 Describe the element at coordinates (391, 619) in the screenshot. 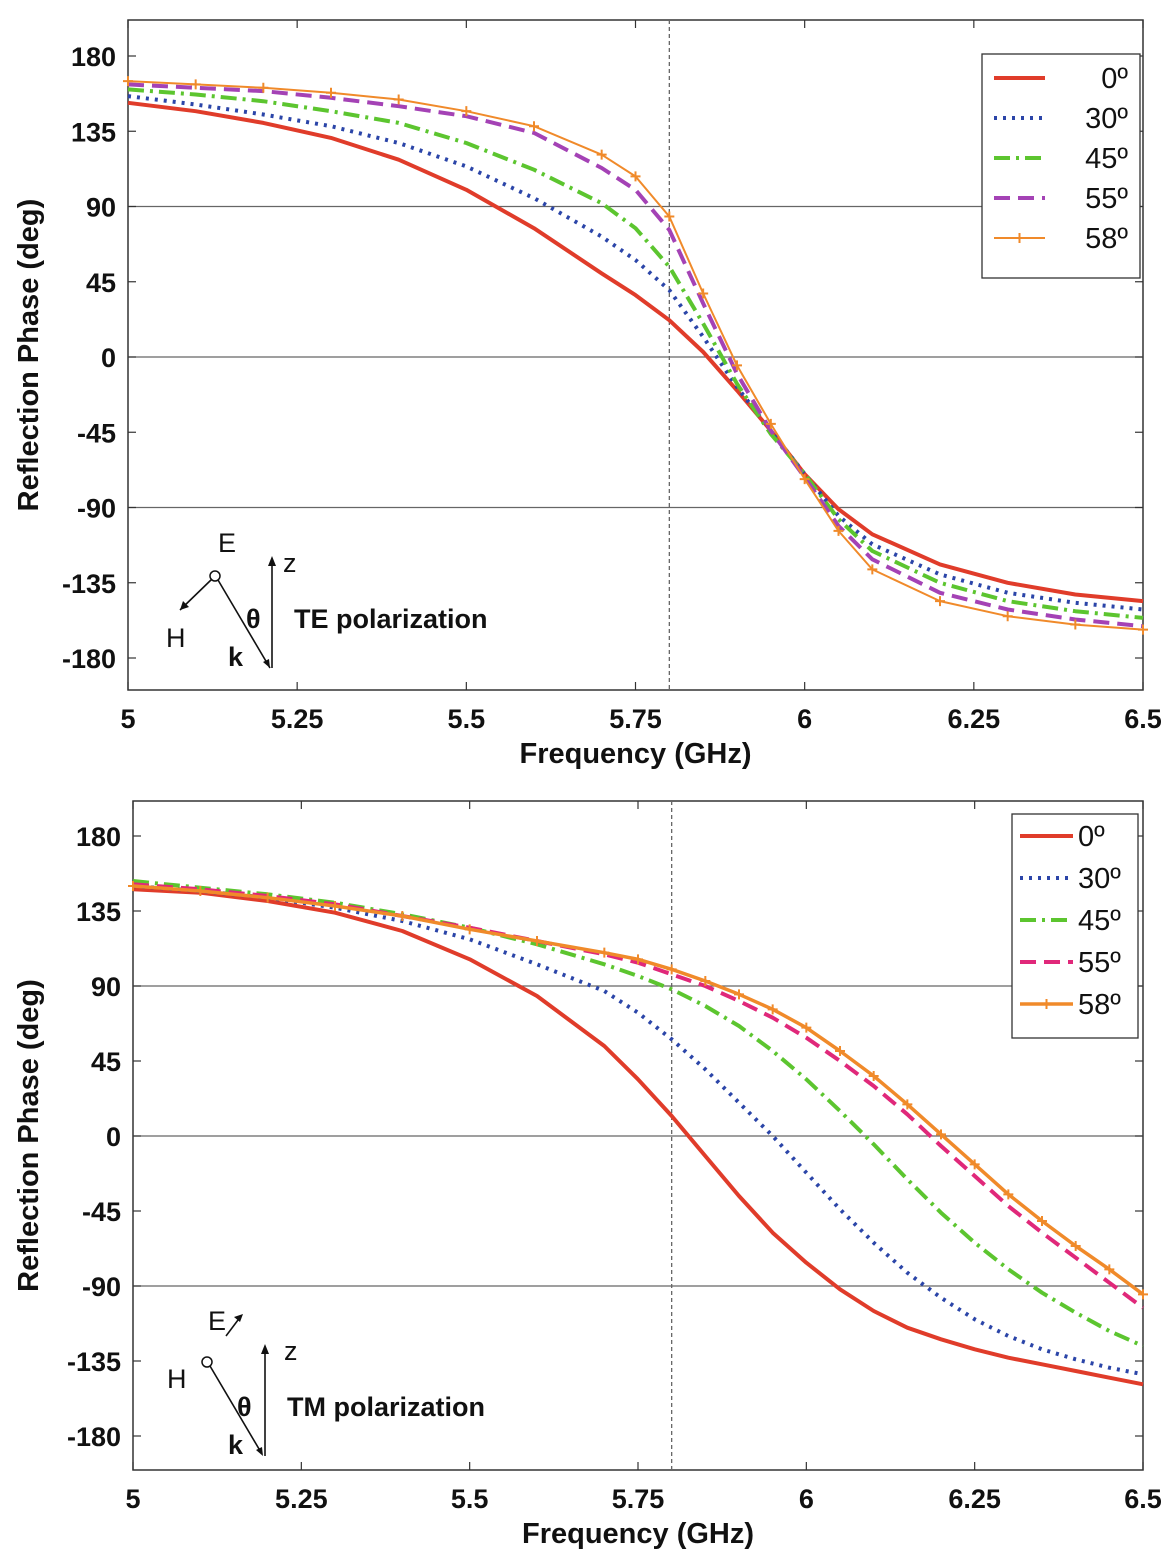

I see `polarization-label: TE polarization` at that location.